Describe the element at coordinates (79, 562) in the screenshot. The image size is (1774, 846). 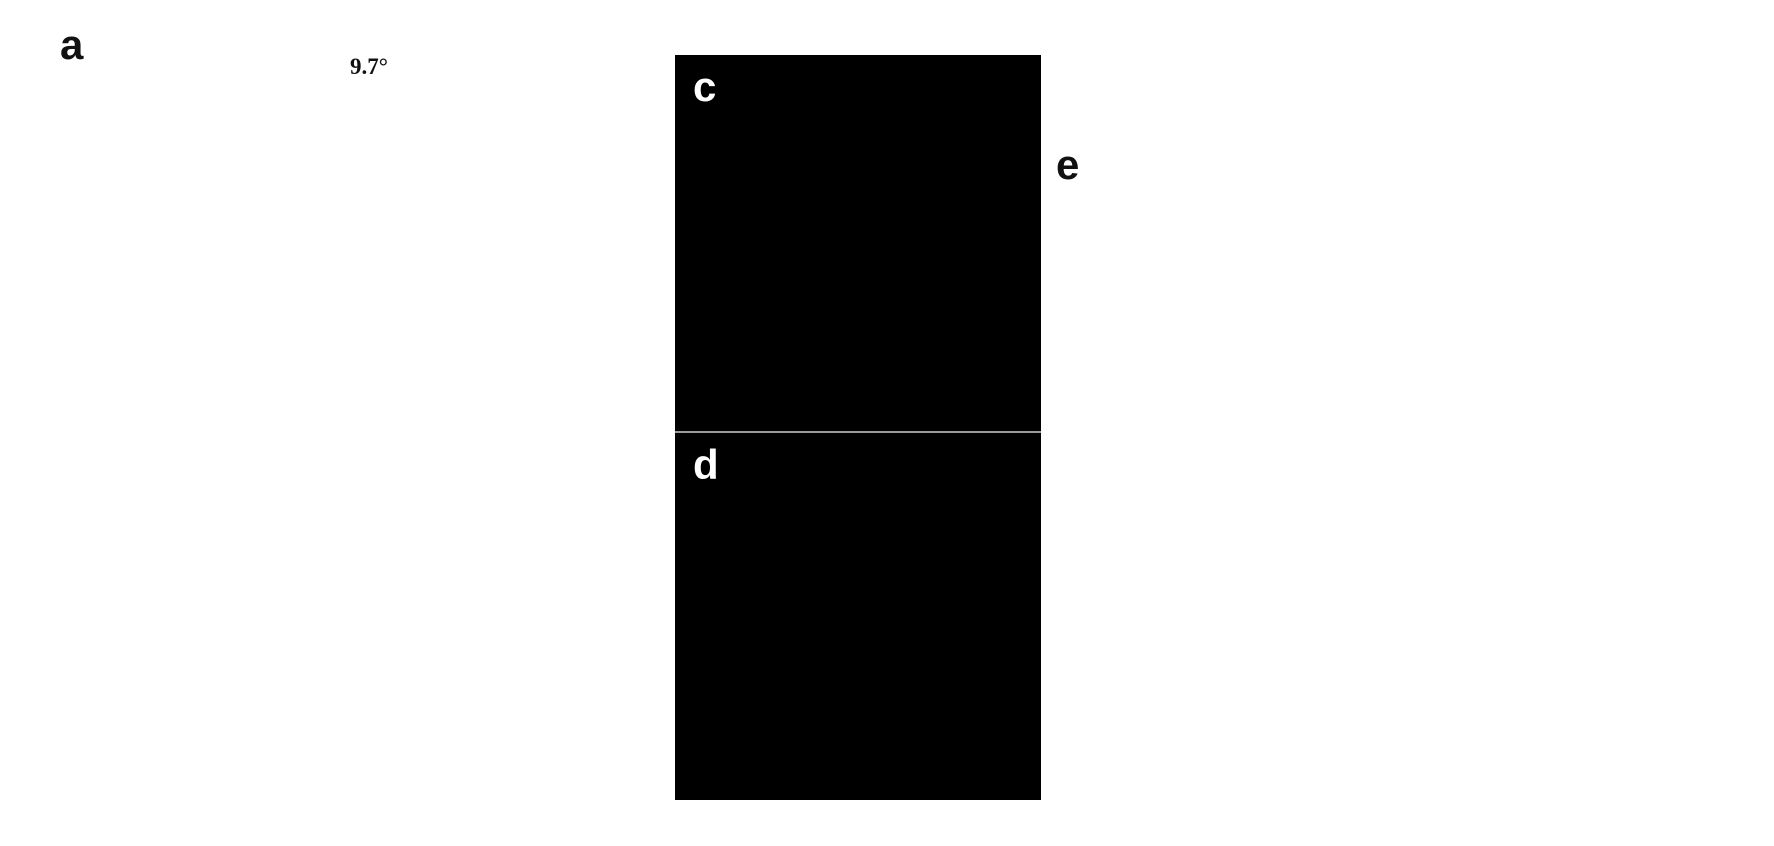
I see `panel-b-label: b` at that location.